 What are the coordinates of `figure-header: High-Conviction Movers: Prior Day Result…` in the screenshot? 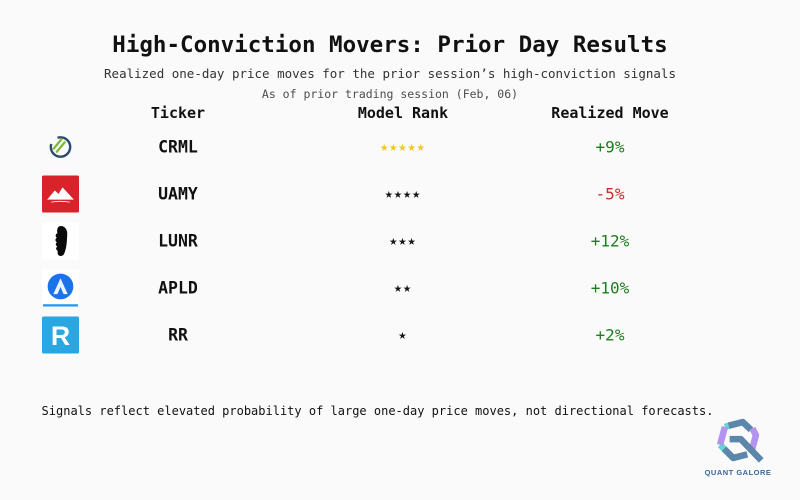 It's located at (390, 67).